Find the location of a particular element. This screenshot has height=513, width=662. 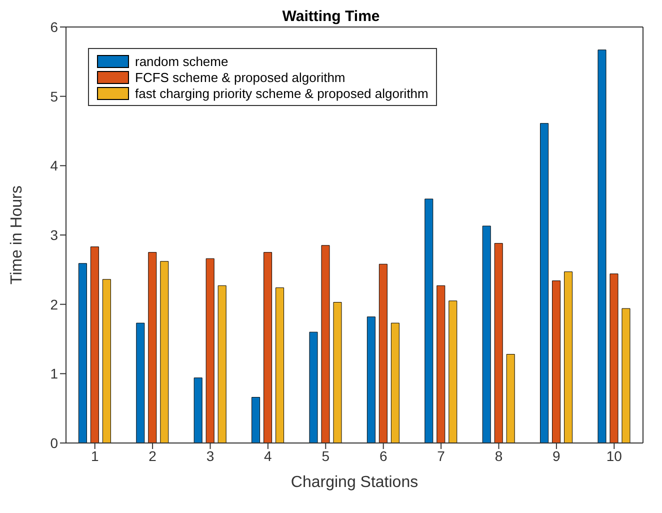

x-tick-label: 8 is located at coordinates (498, 456).